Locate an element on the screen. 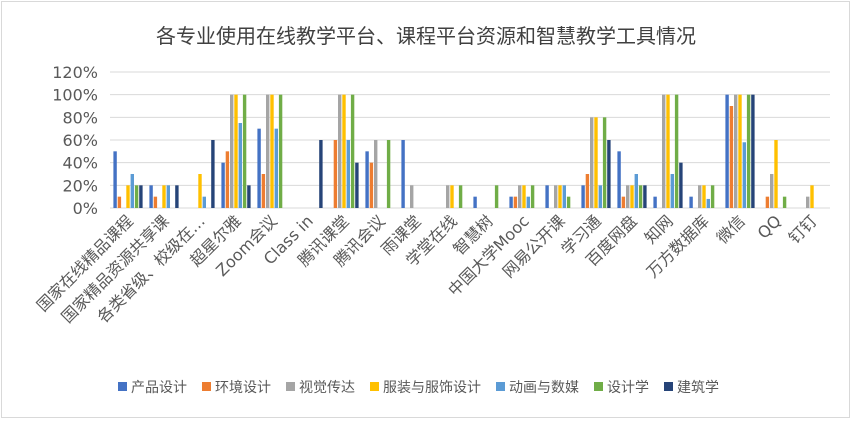 The height and width of the screenshot is (421, 853). legend-label: 视觉传达 is located at coordinates (327, 388).